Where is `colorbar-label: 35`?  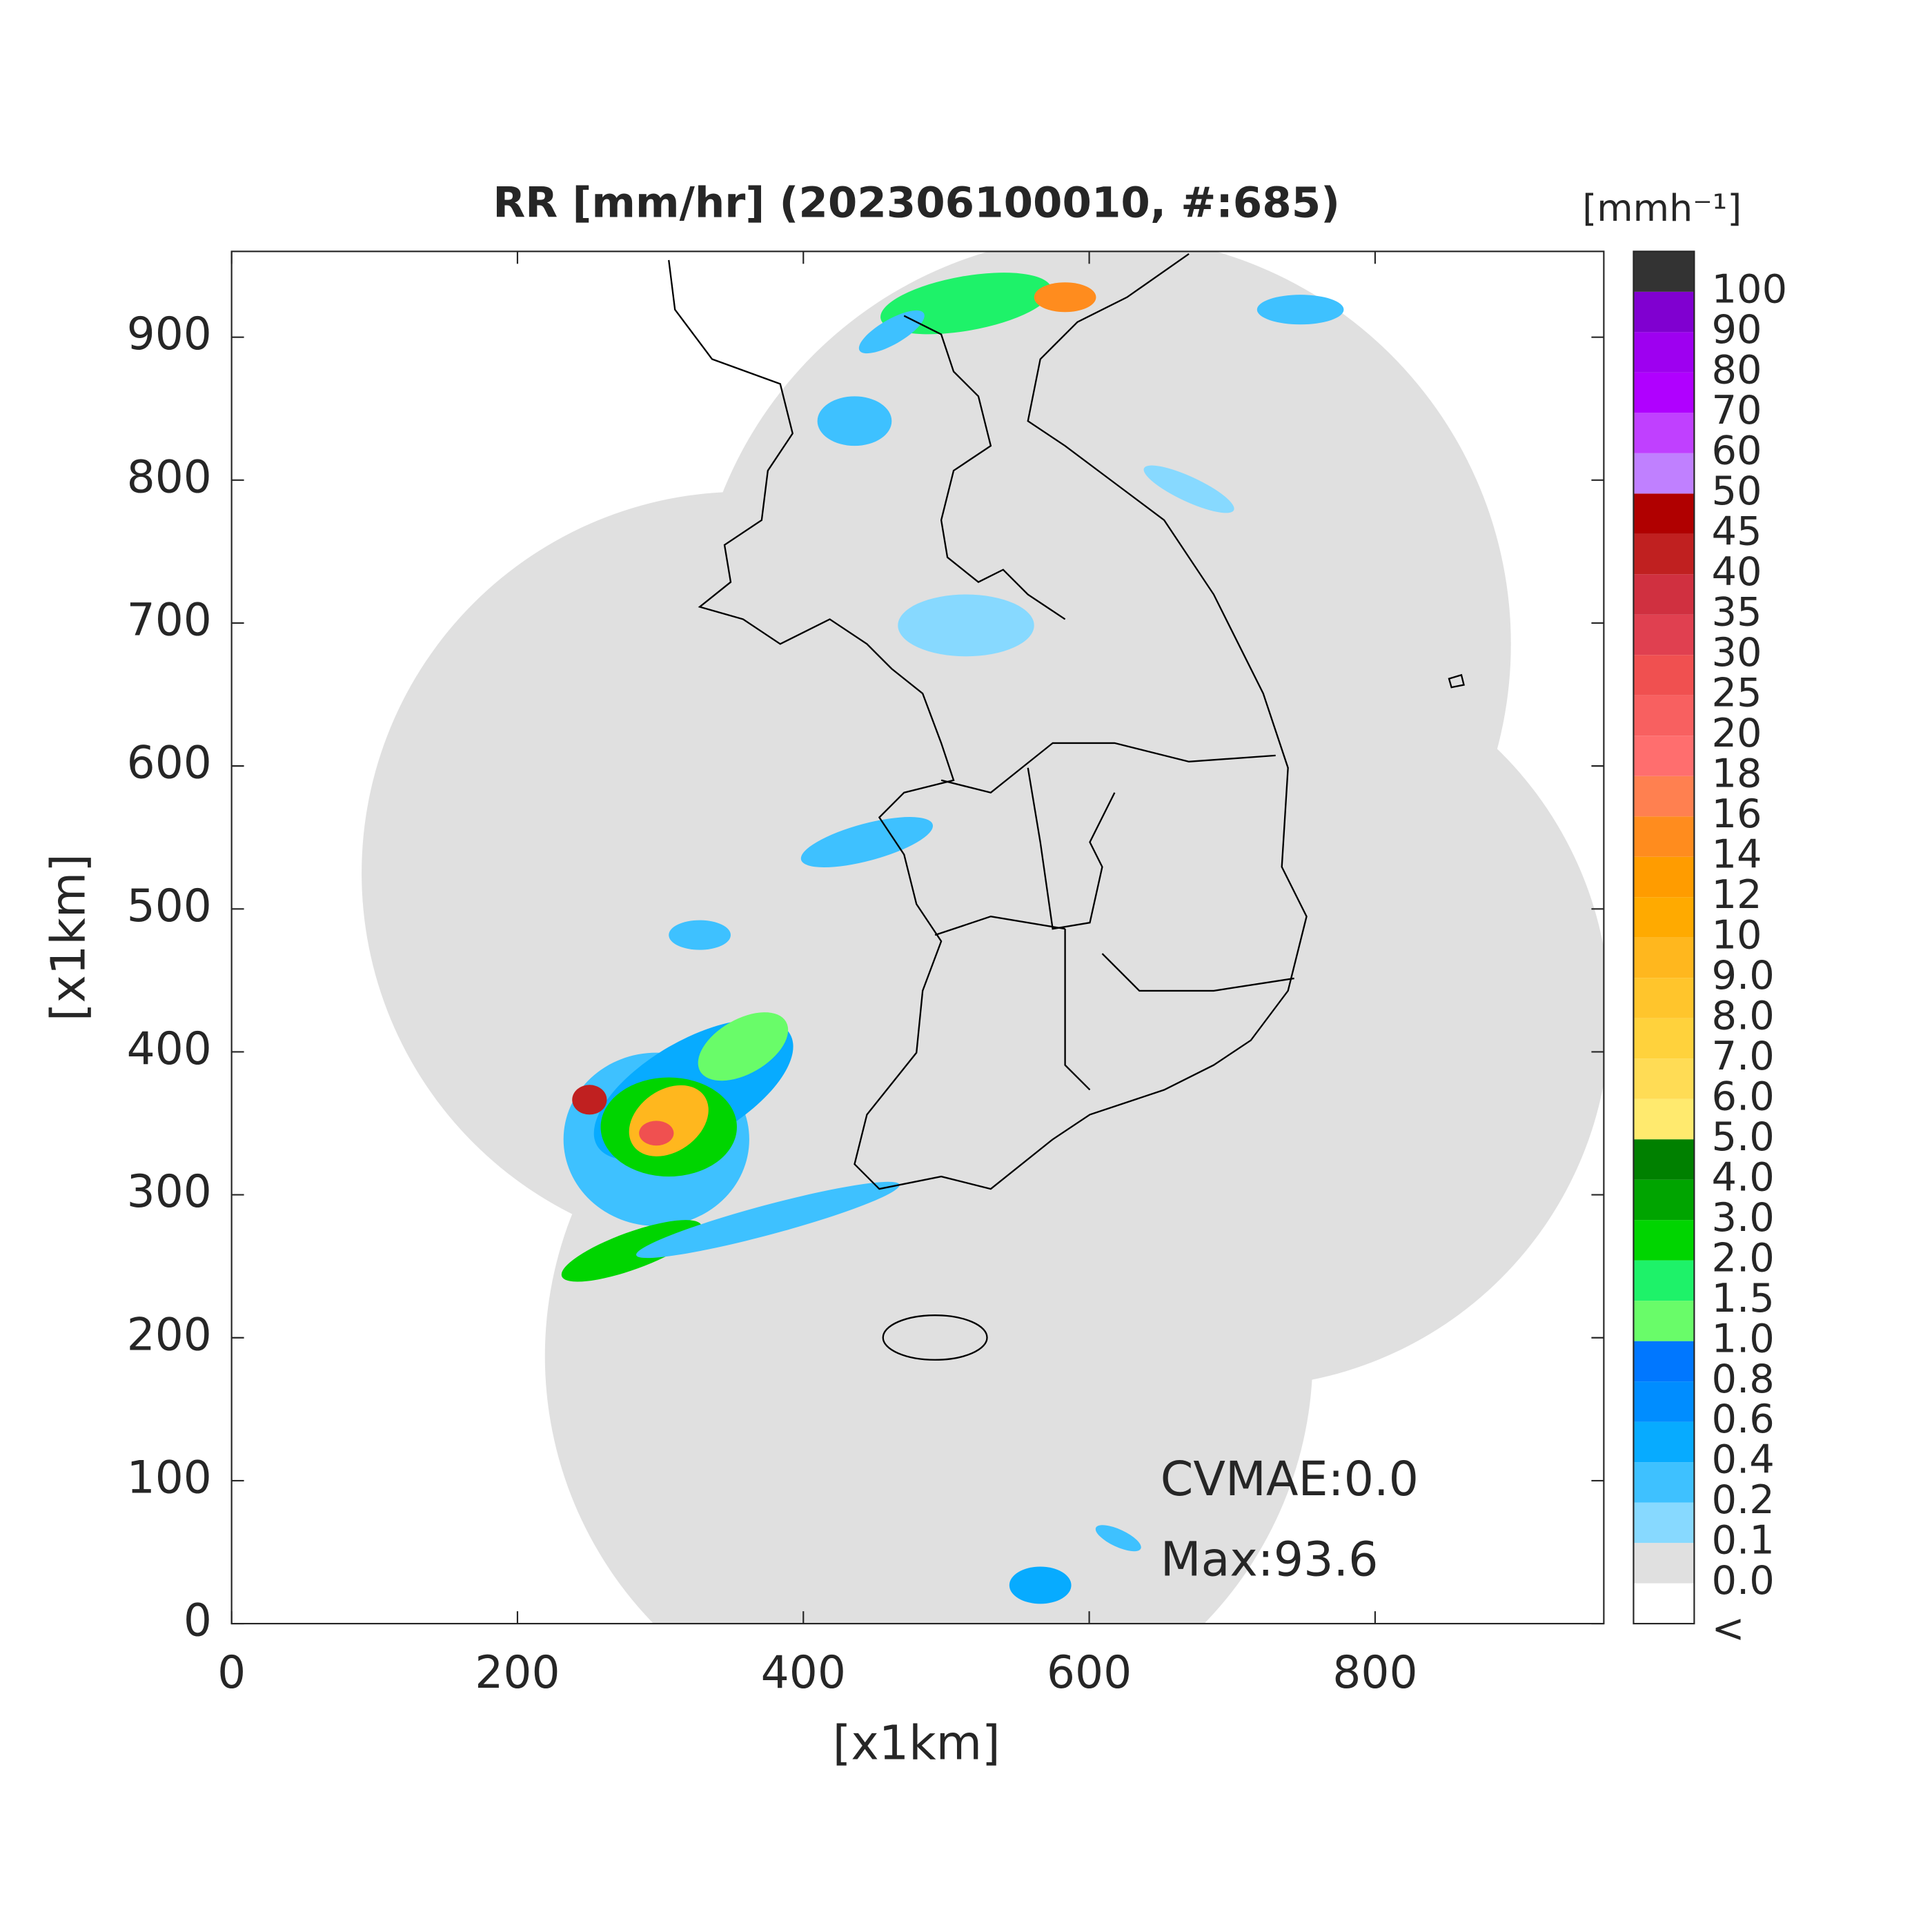 colorbar-label: 35 is located at coordinates (1737, 612).